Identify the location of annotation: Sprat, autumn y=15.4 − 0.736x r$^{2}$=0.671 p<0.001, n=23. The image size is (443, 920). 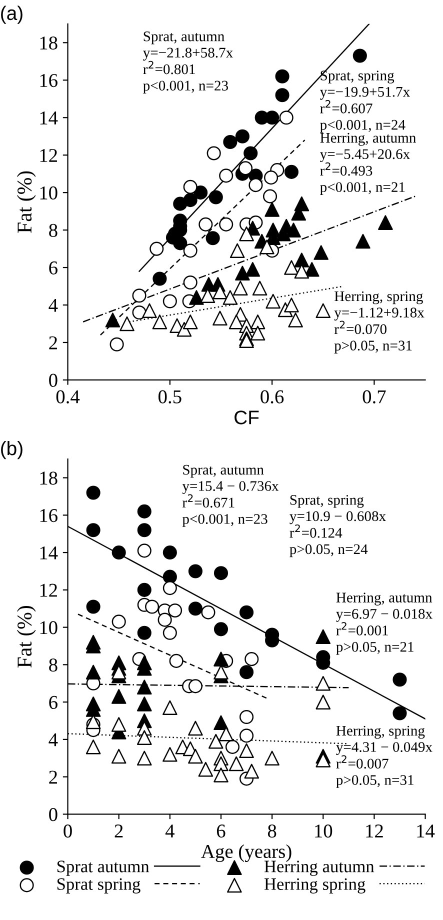
(230, 495).